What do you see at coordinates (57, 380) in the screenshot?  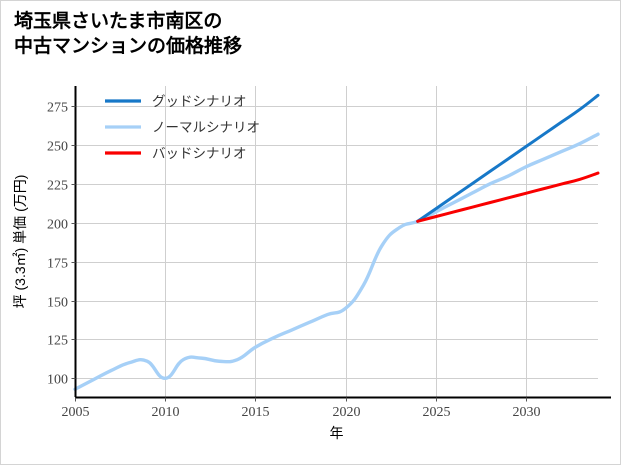 I see `y-tick-label: 100` at bounding box center [57, 380].